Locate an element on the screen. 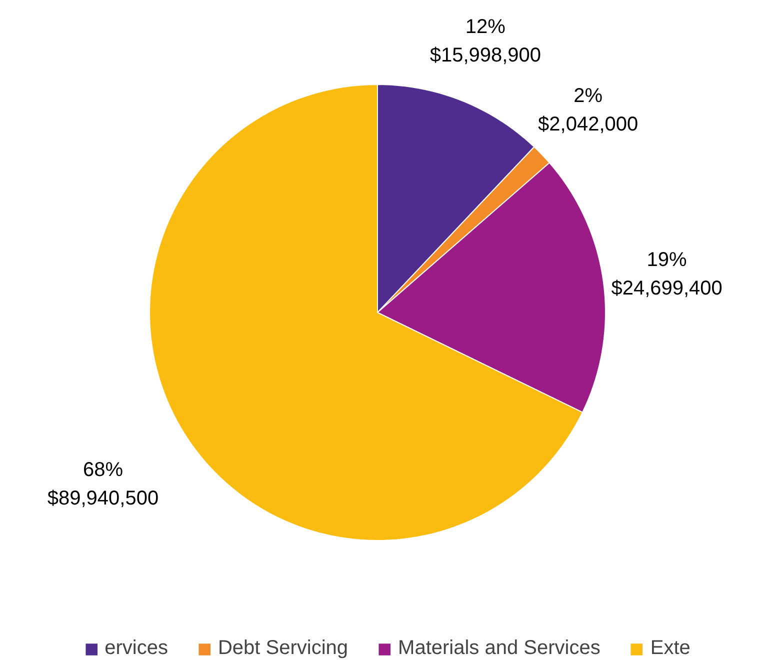 This screenshot has height=660, width=773. legend-label: Exte is located at coordinates (670, 648).